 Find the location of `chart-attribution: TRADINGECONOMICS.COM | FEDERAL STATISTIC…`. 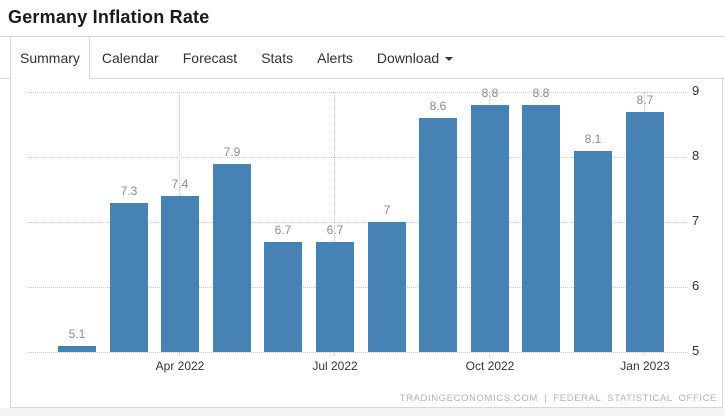

chart-attribution: TRADINGECONOMICS.COM | FEDERAL STATISTIC… is located at coordinates (558, 398).